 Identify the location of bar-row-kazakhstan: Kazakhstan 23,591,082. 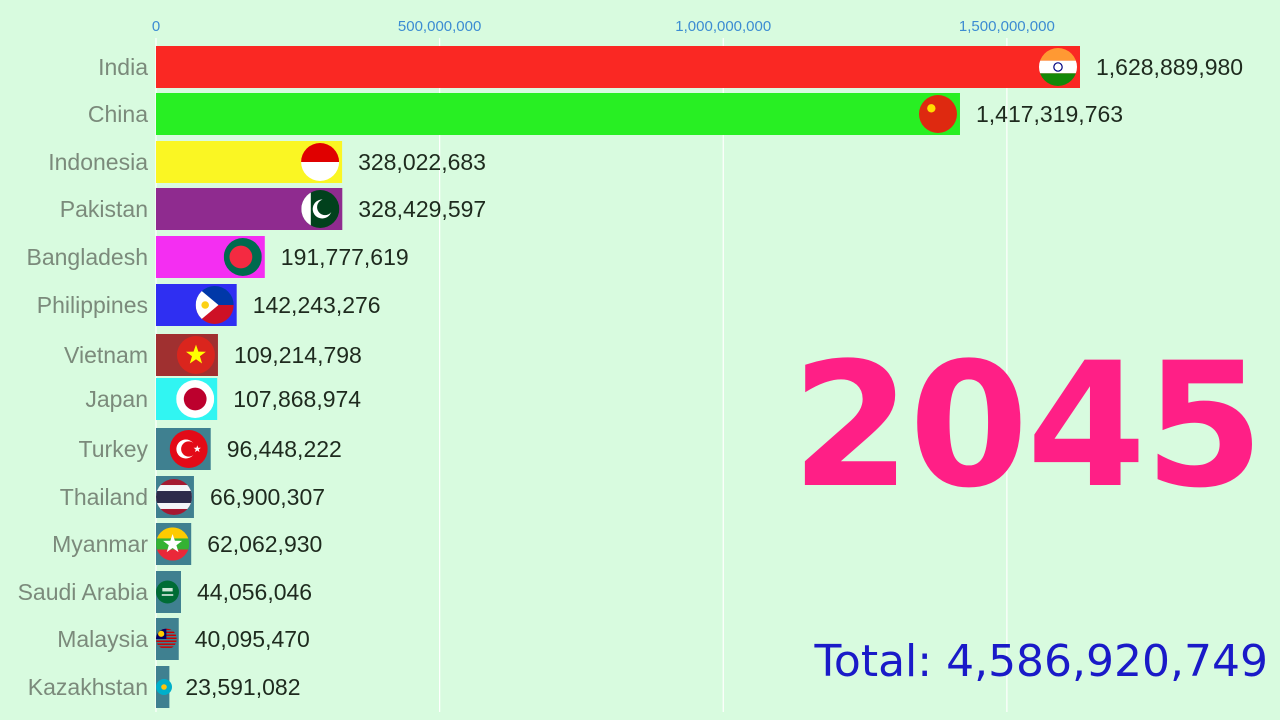
(164, 687).